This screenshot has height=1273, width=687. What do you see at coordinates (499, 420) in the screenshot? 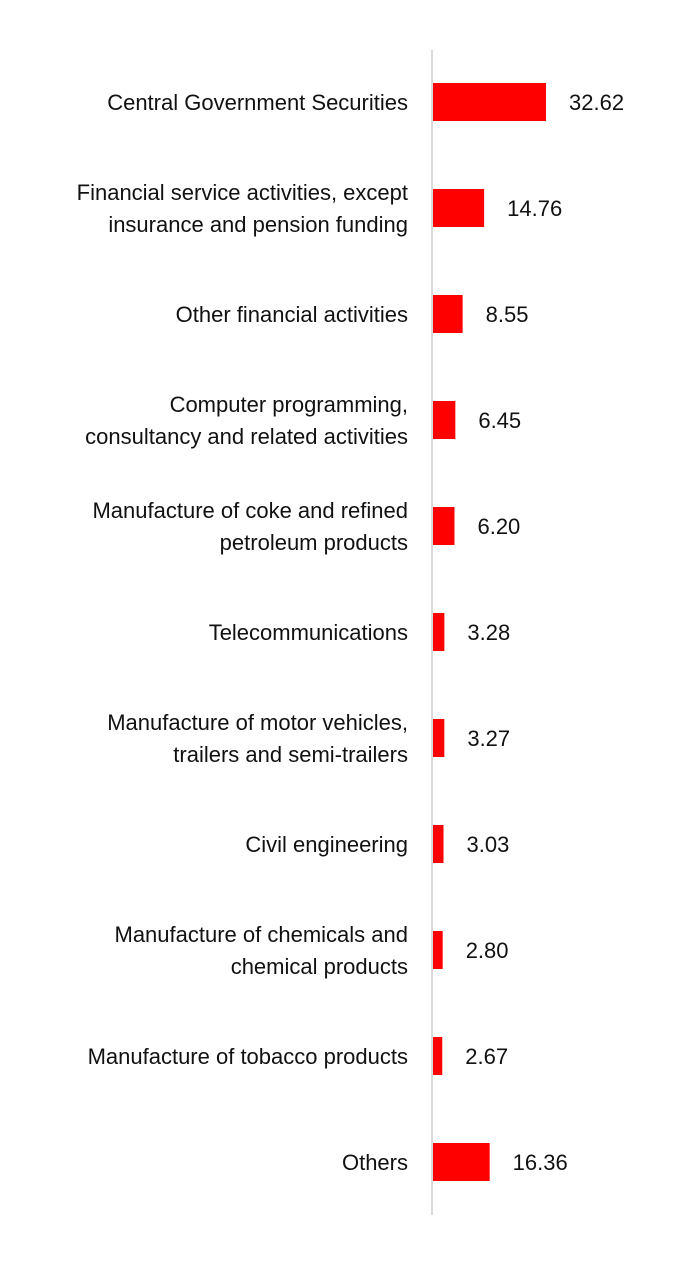
I see `value-label: 6.45` at bounding box center [499, 420].